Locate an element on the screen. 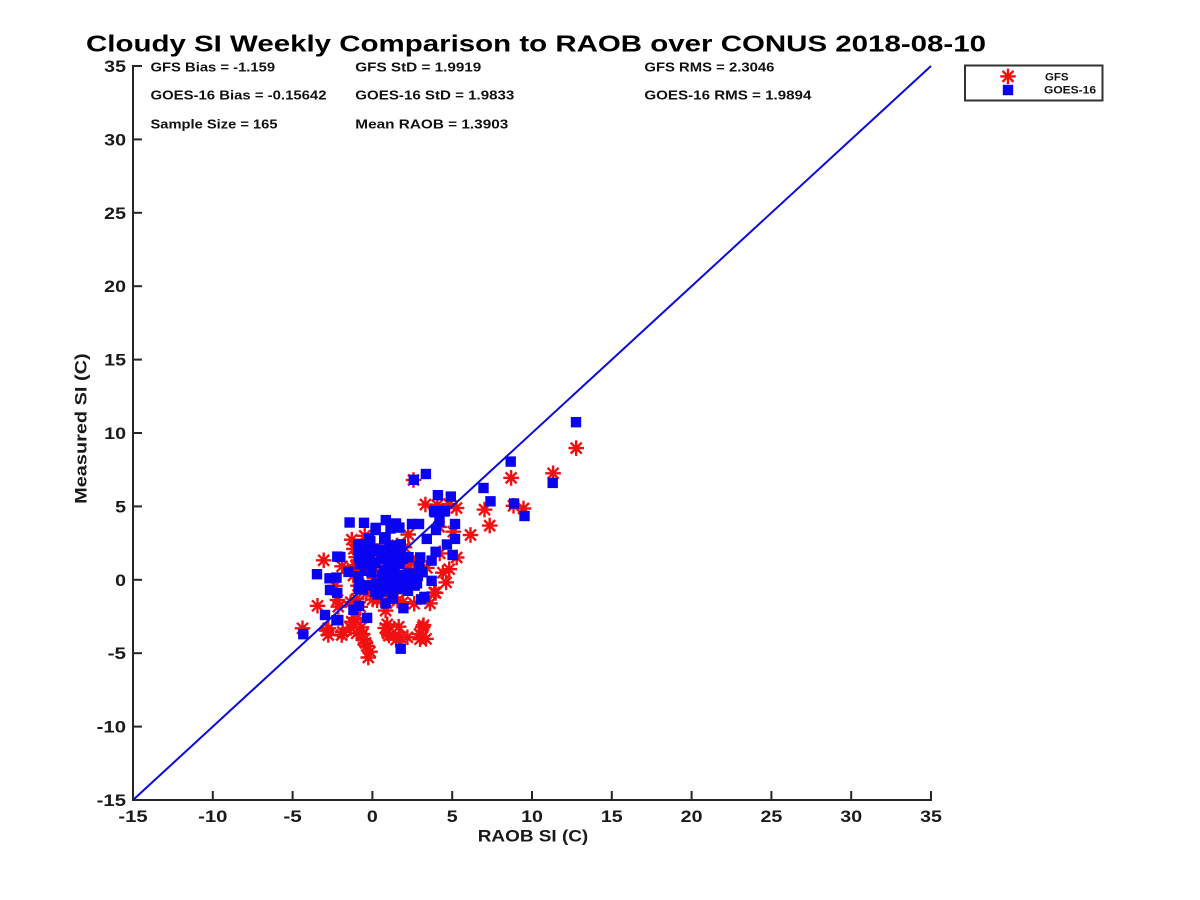 This screenshot has height=900, width=1200. svg-text: GOES-16 RMS = 1.9894 is located at coordinates (727, 96).